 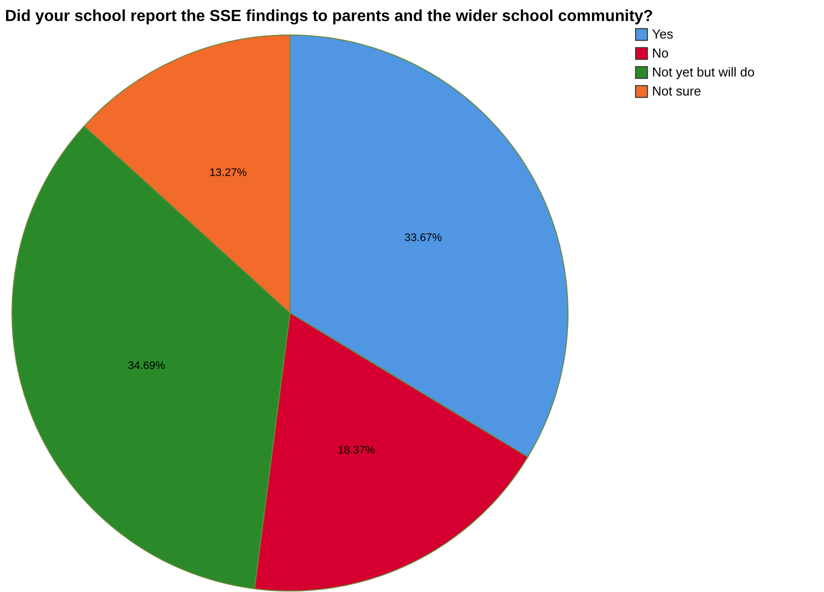 What do you see at coordinates (357, 450) in the screenshot?
I see `data-label: 18.37%` at bounding box center [357, 450].